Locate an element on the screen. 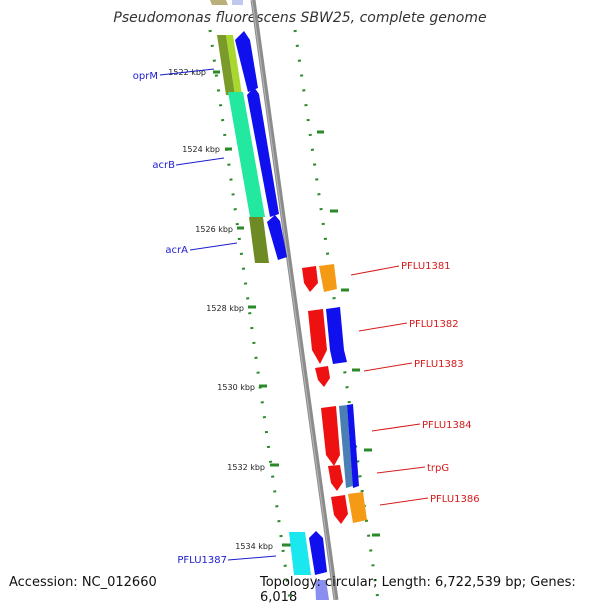  gene-block-tan is located at coordinates (219, 2).